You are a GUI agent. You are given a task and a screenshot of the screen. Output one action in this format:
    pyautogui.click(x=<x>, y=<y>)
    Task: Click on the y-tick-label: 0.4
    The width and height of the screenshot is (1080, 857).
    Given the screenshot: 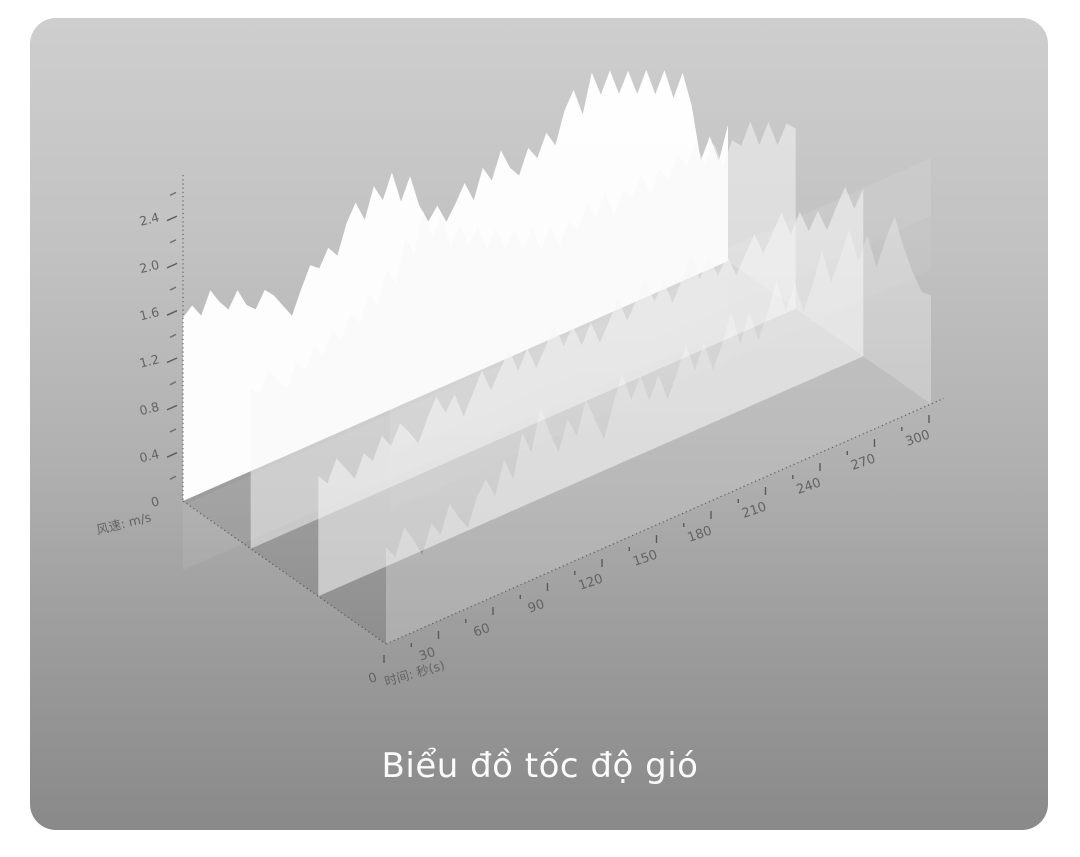 What is the action you would take?
    pyautogui.click(x=149, y=455)
    